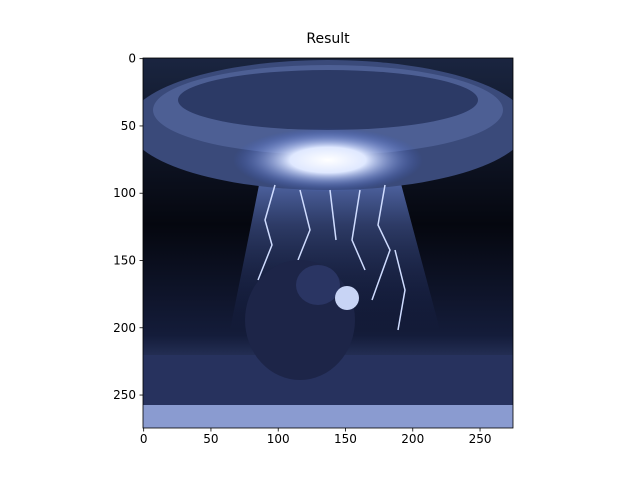 The width and height of the screenshot is (640, 480). I want to click on x-tick-label: 100, so click(278, 439).